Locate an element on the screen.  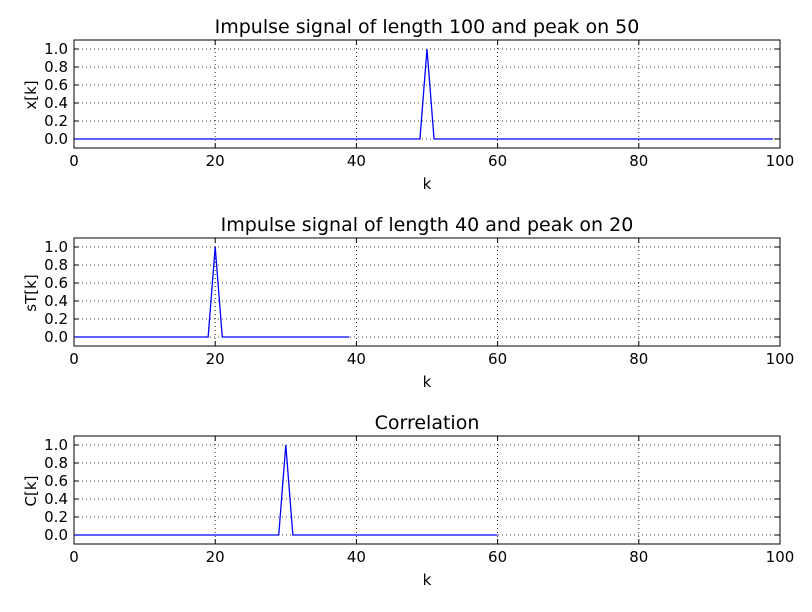
subplot-3-ytick-label-4: 0.8 is located at coordinates (56, 463).